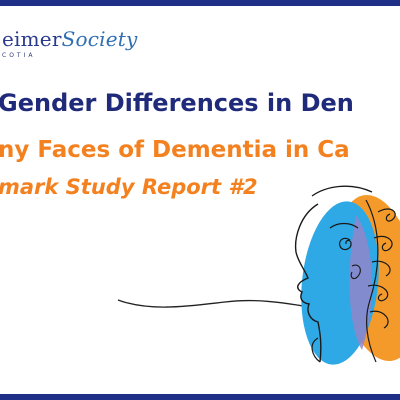 The width and height of the screenshot is (400, 400). I want to click on logo-wordmark-part-b: Society, so click(99, 39).